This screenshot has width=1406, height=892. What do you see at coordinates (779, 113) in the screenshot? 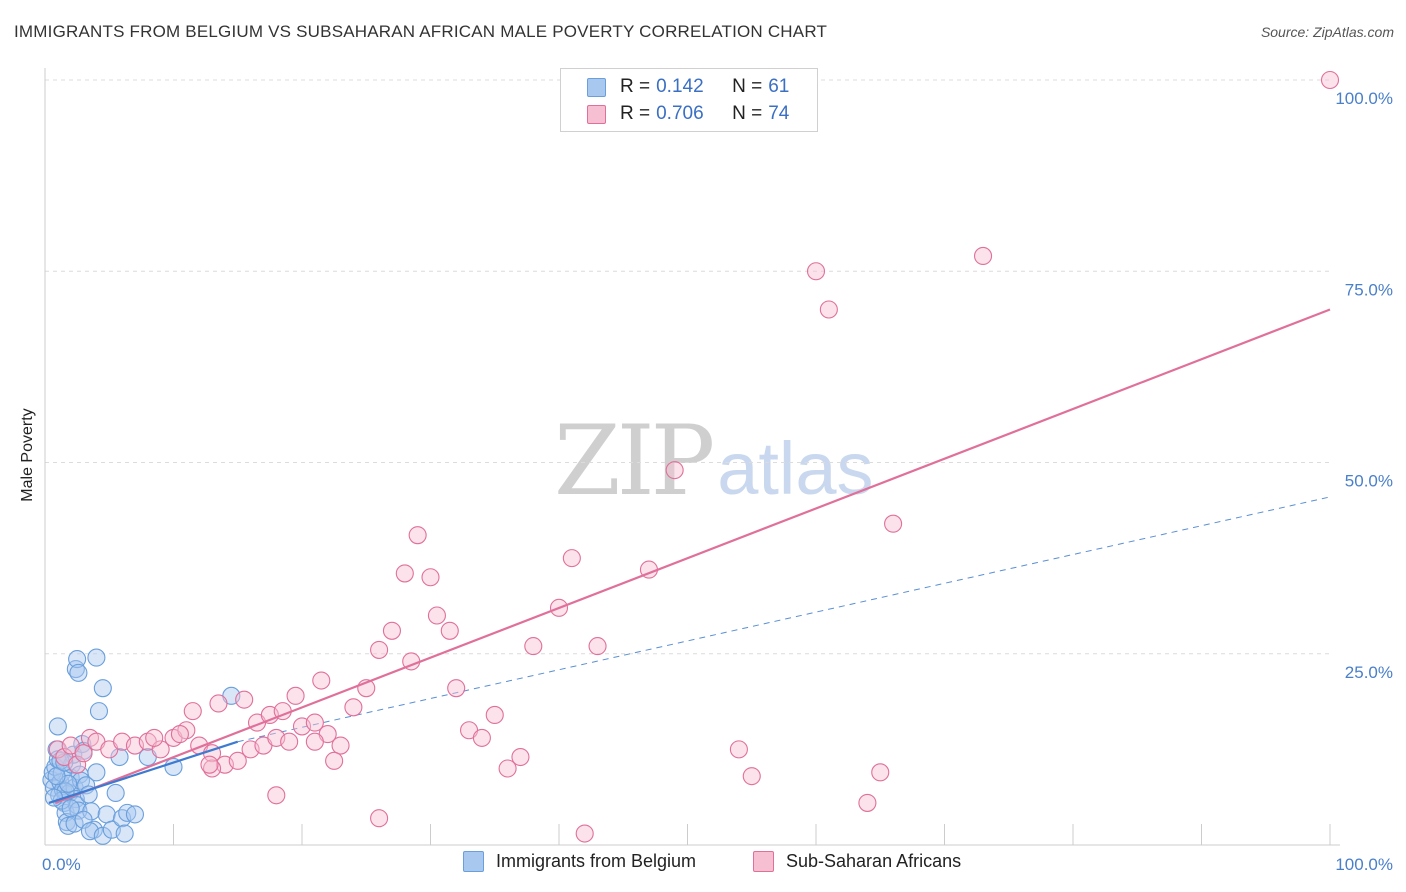
I see `n-value: 74` at bounding box center [779, 113].